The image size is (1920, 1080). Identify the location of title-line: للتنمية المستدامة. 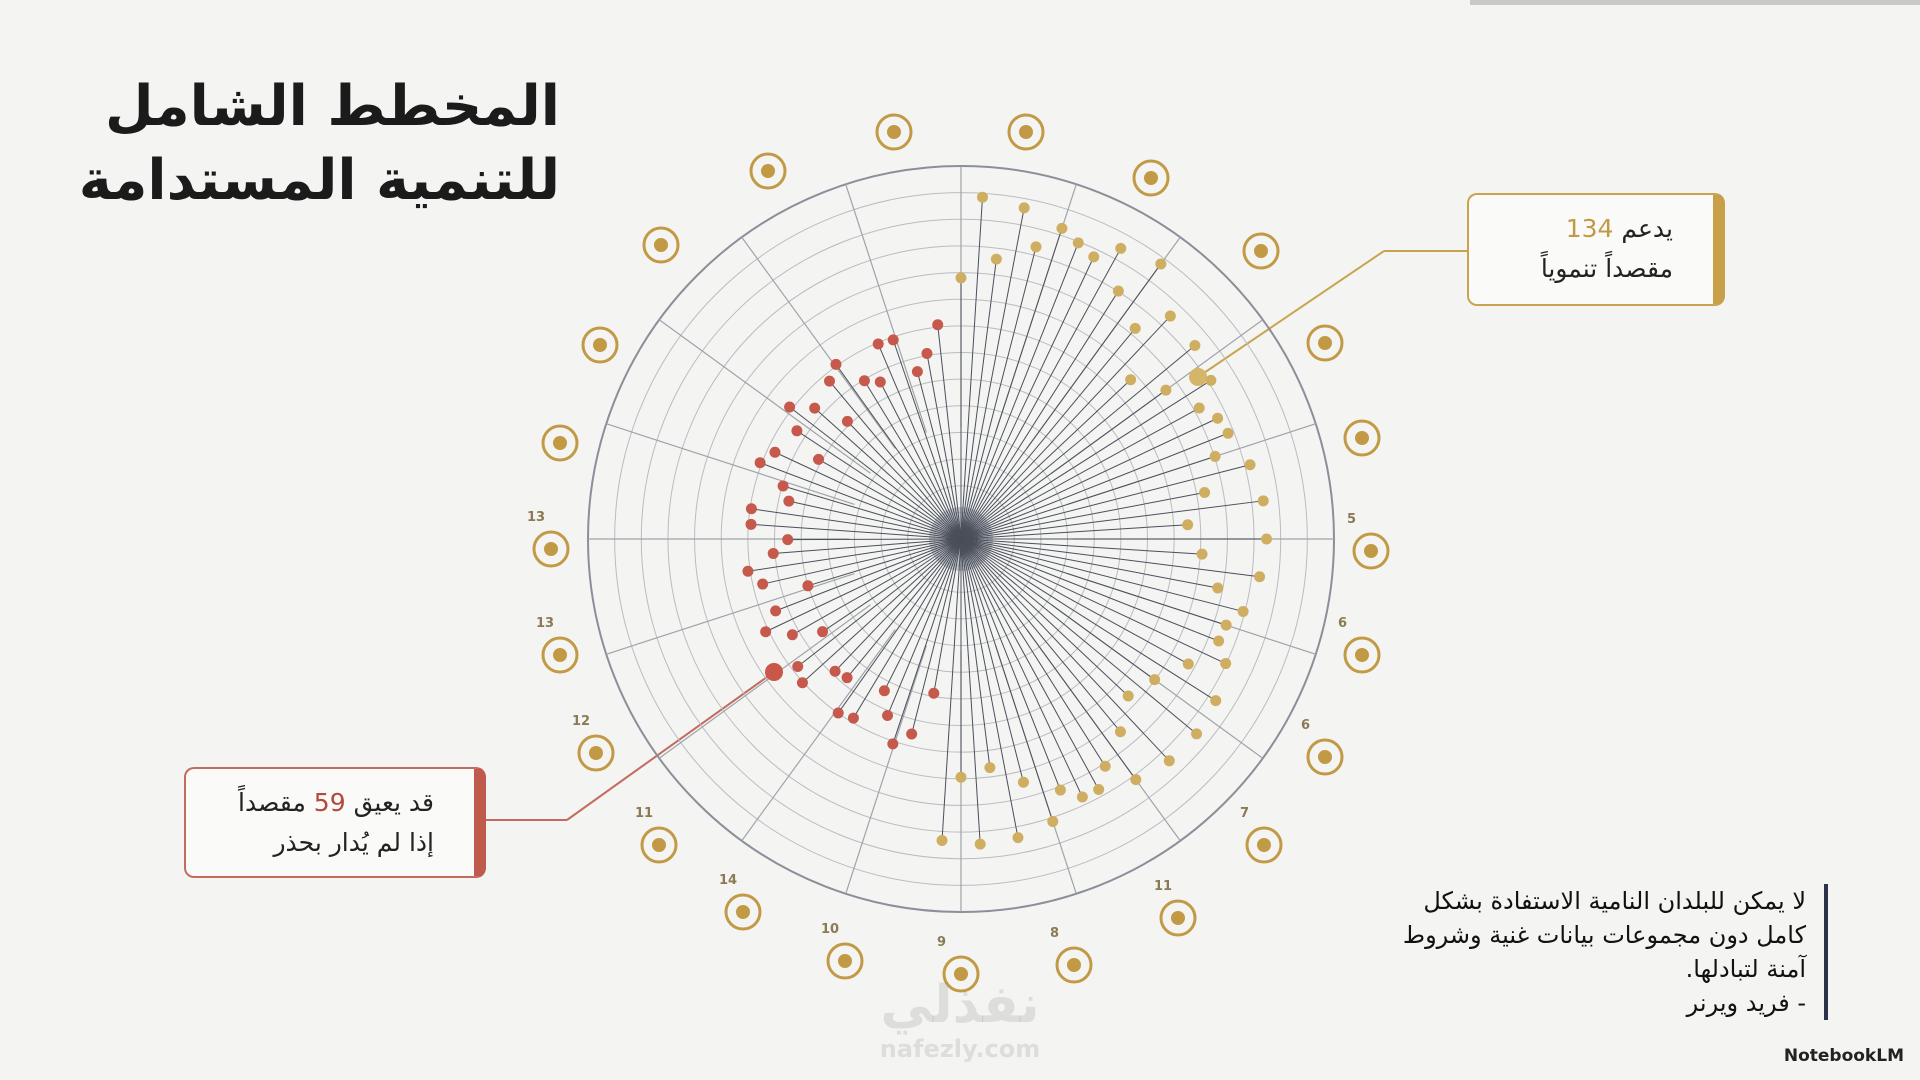
(319, 180).